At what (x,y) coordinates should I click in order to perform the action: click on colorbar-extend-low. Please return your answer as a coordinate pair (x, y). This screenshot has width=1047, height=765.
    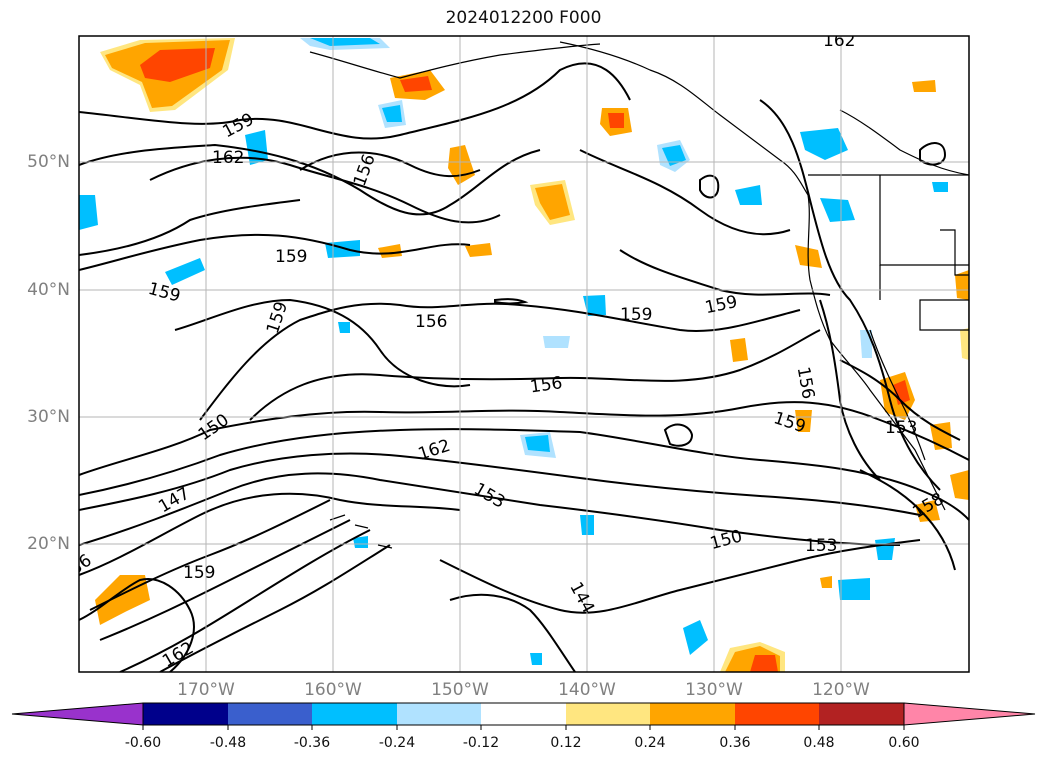
    Looking at the image, I should click on (77, 714).